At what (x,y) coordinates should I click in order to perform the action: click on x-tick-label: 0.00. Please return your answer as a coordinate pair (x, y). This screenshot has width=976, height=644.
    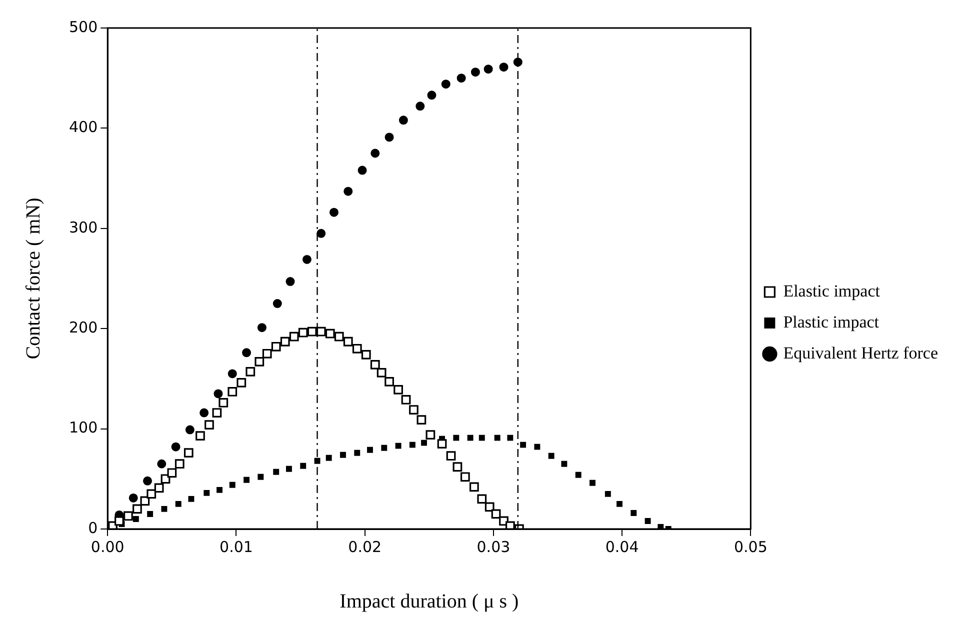
    Looking at the image, I should click on (107, 547).